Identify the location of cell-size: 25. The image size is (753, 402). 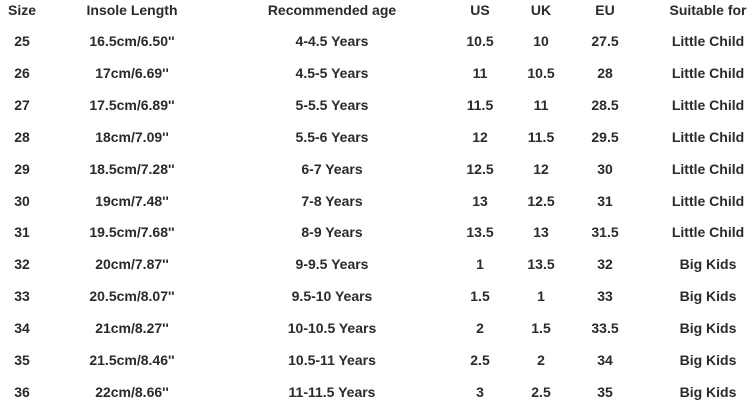
(22, 41).